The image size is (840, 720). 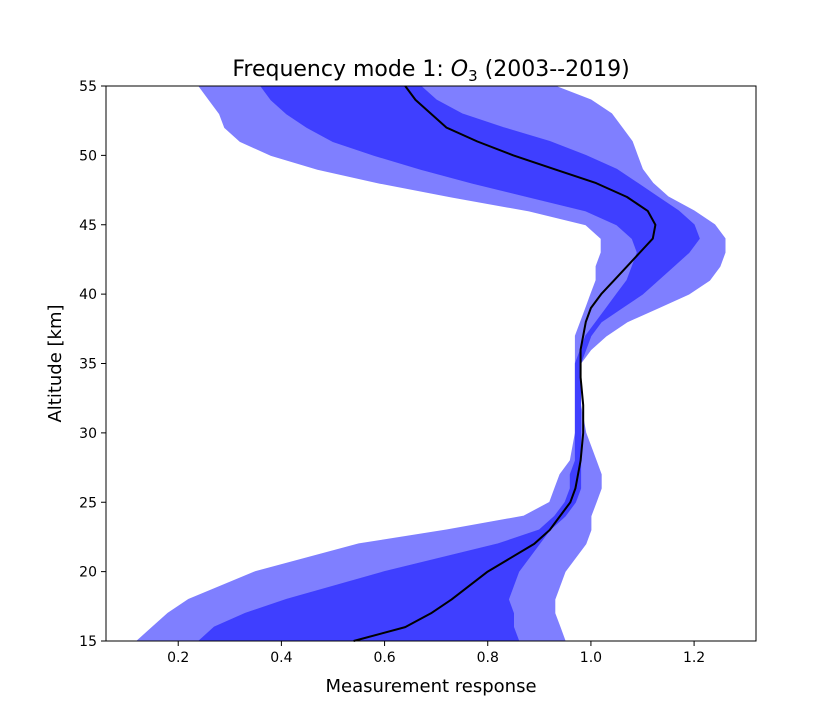 What do you see at coordinates (178, 658) in the screenshot?
I see `x-tick-label: 0.2` at bounding box center [178, 658].